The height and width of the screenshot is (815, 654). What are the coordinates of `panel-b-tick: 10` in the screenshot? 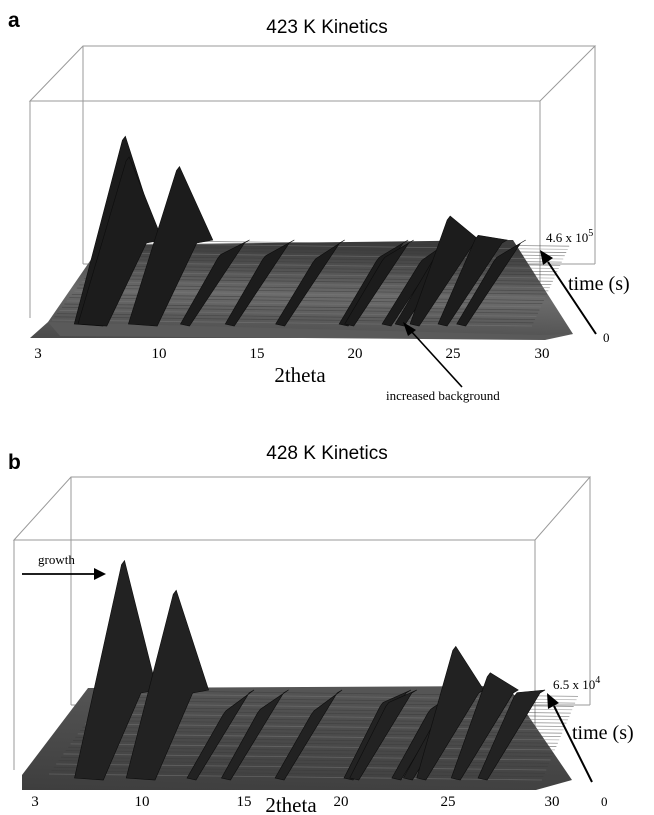 It's located at (142, 802).